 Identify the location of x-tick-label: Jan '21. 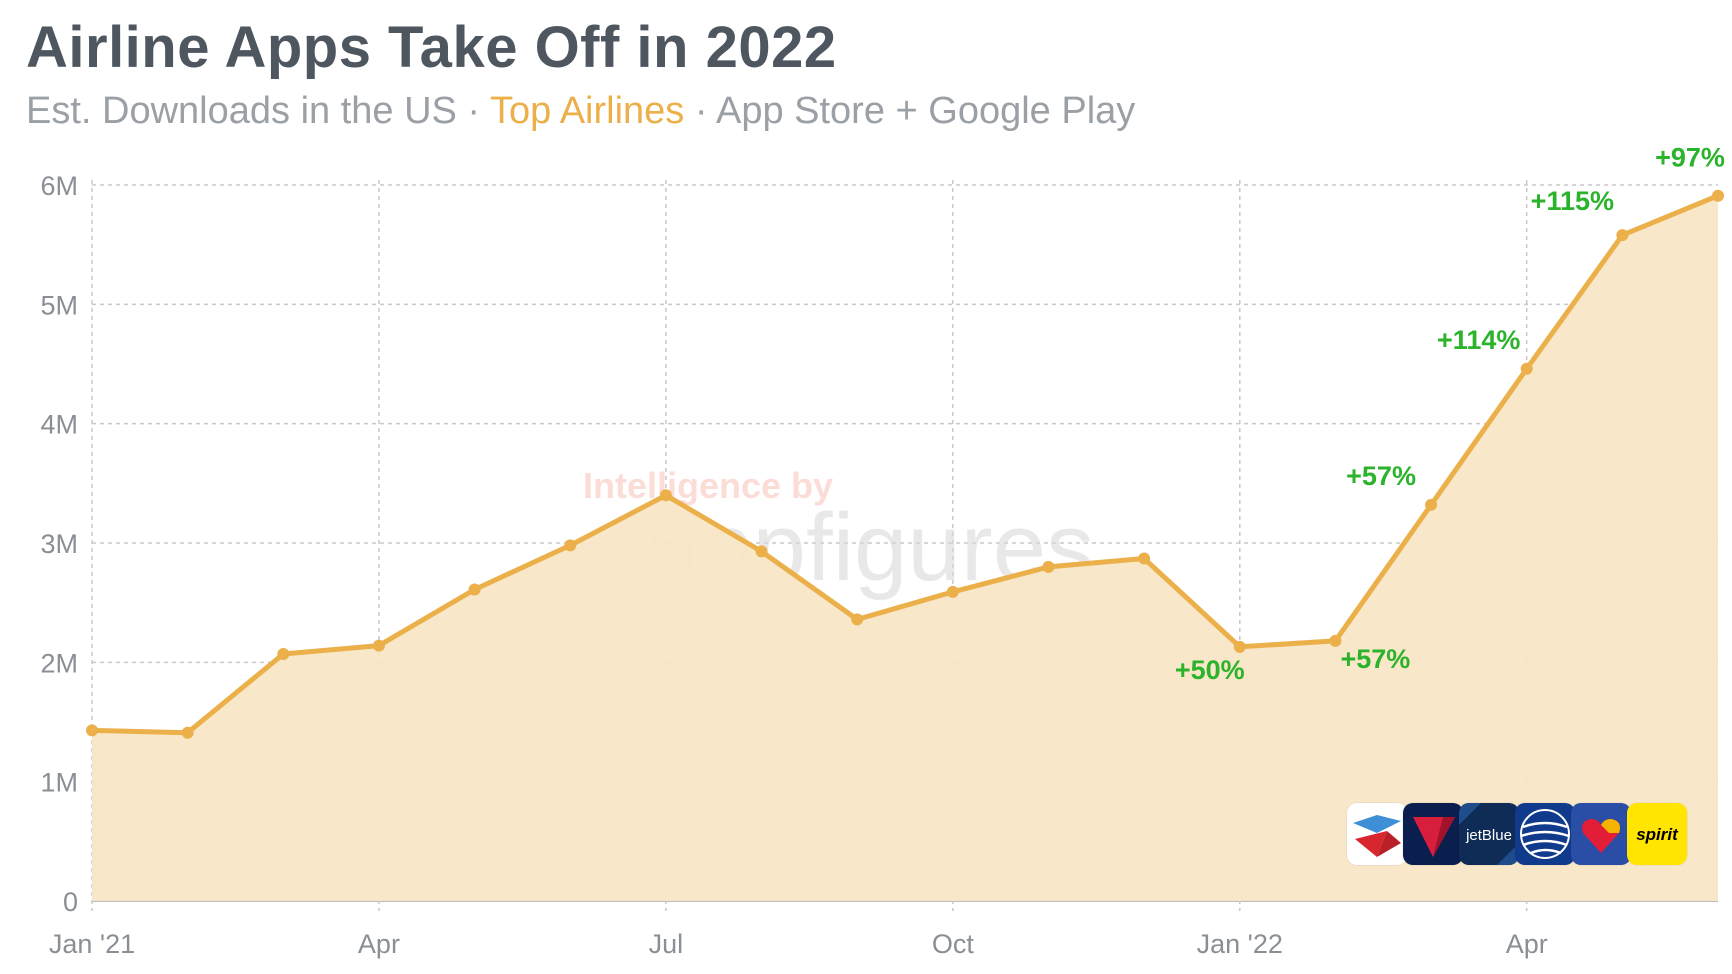
(92, 944).